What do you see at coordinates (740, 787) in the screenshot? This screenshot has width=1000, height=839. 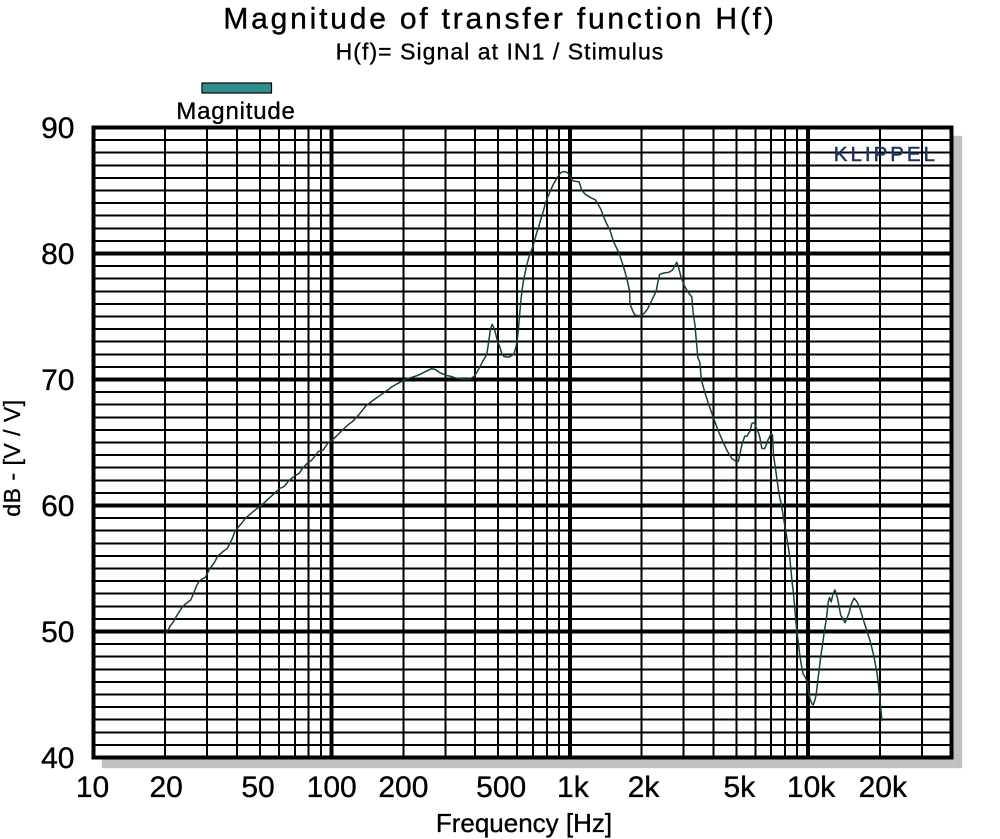 I see `svg-text: 5k` at bounding box center [740, 787].